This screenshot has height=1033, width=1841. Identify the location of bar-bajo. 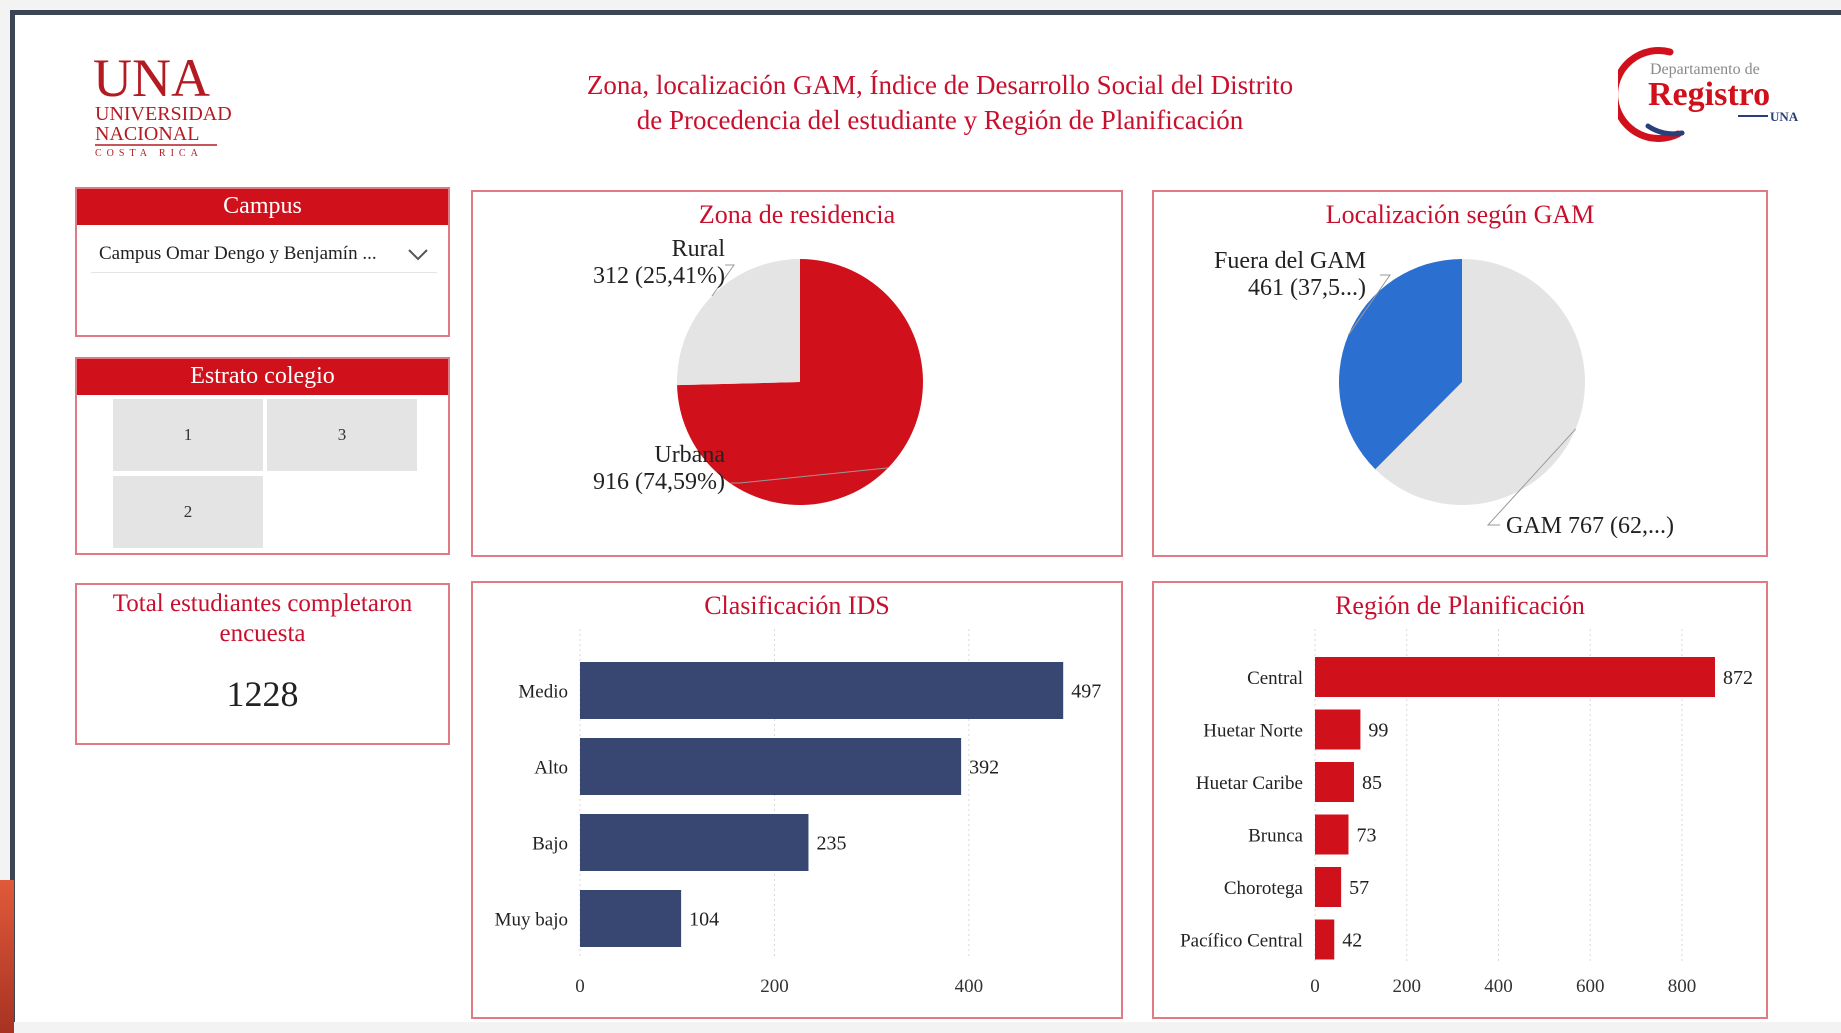
(694, 842).